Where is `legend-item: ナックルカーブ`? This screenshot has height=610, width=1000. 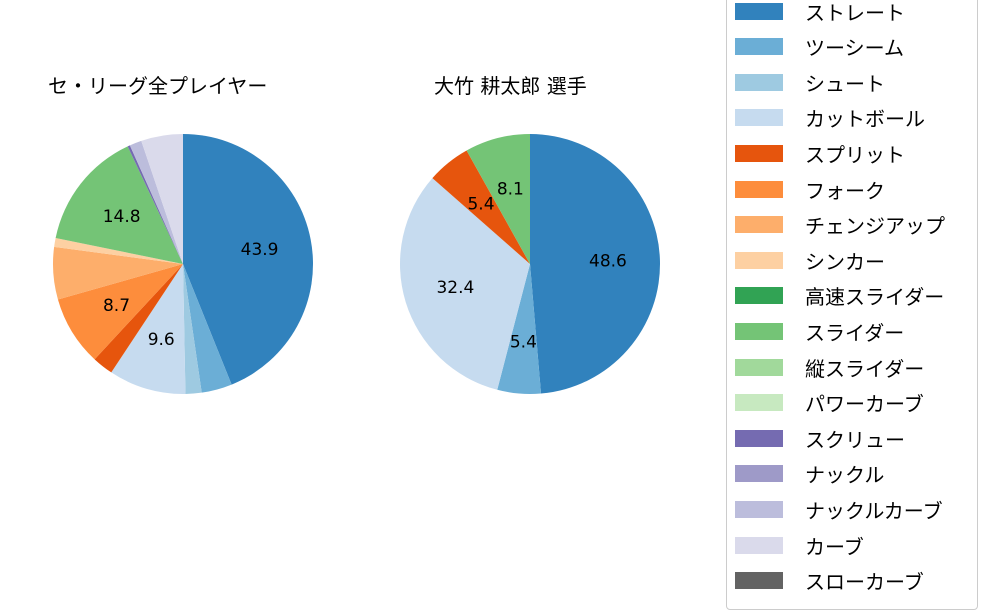 legend-item: ナックルカーブ is located at coordinates (839, 510).